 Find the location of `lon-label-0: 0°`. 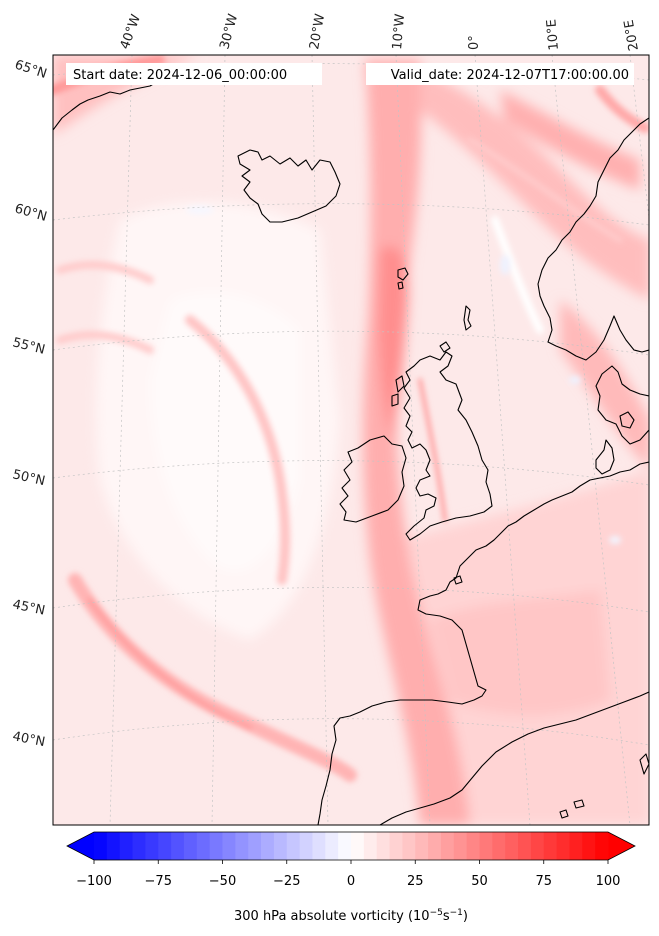

lon-label-0: 0° is located at coordinates (474, 42).